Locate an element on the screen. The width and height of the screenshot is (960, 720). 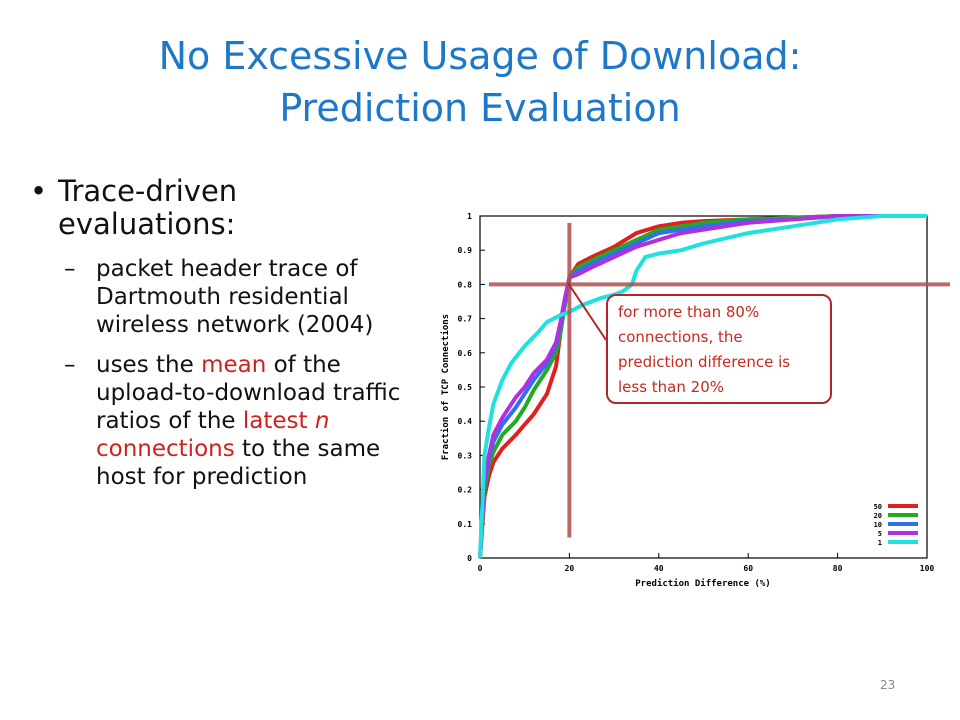
y-tick-label: 0.9 is located at coordinates (465, 250).